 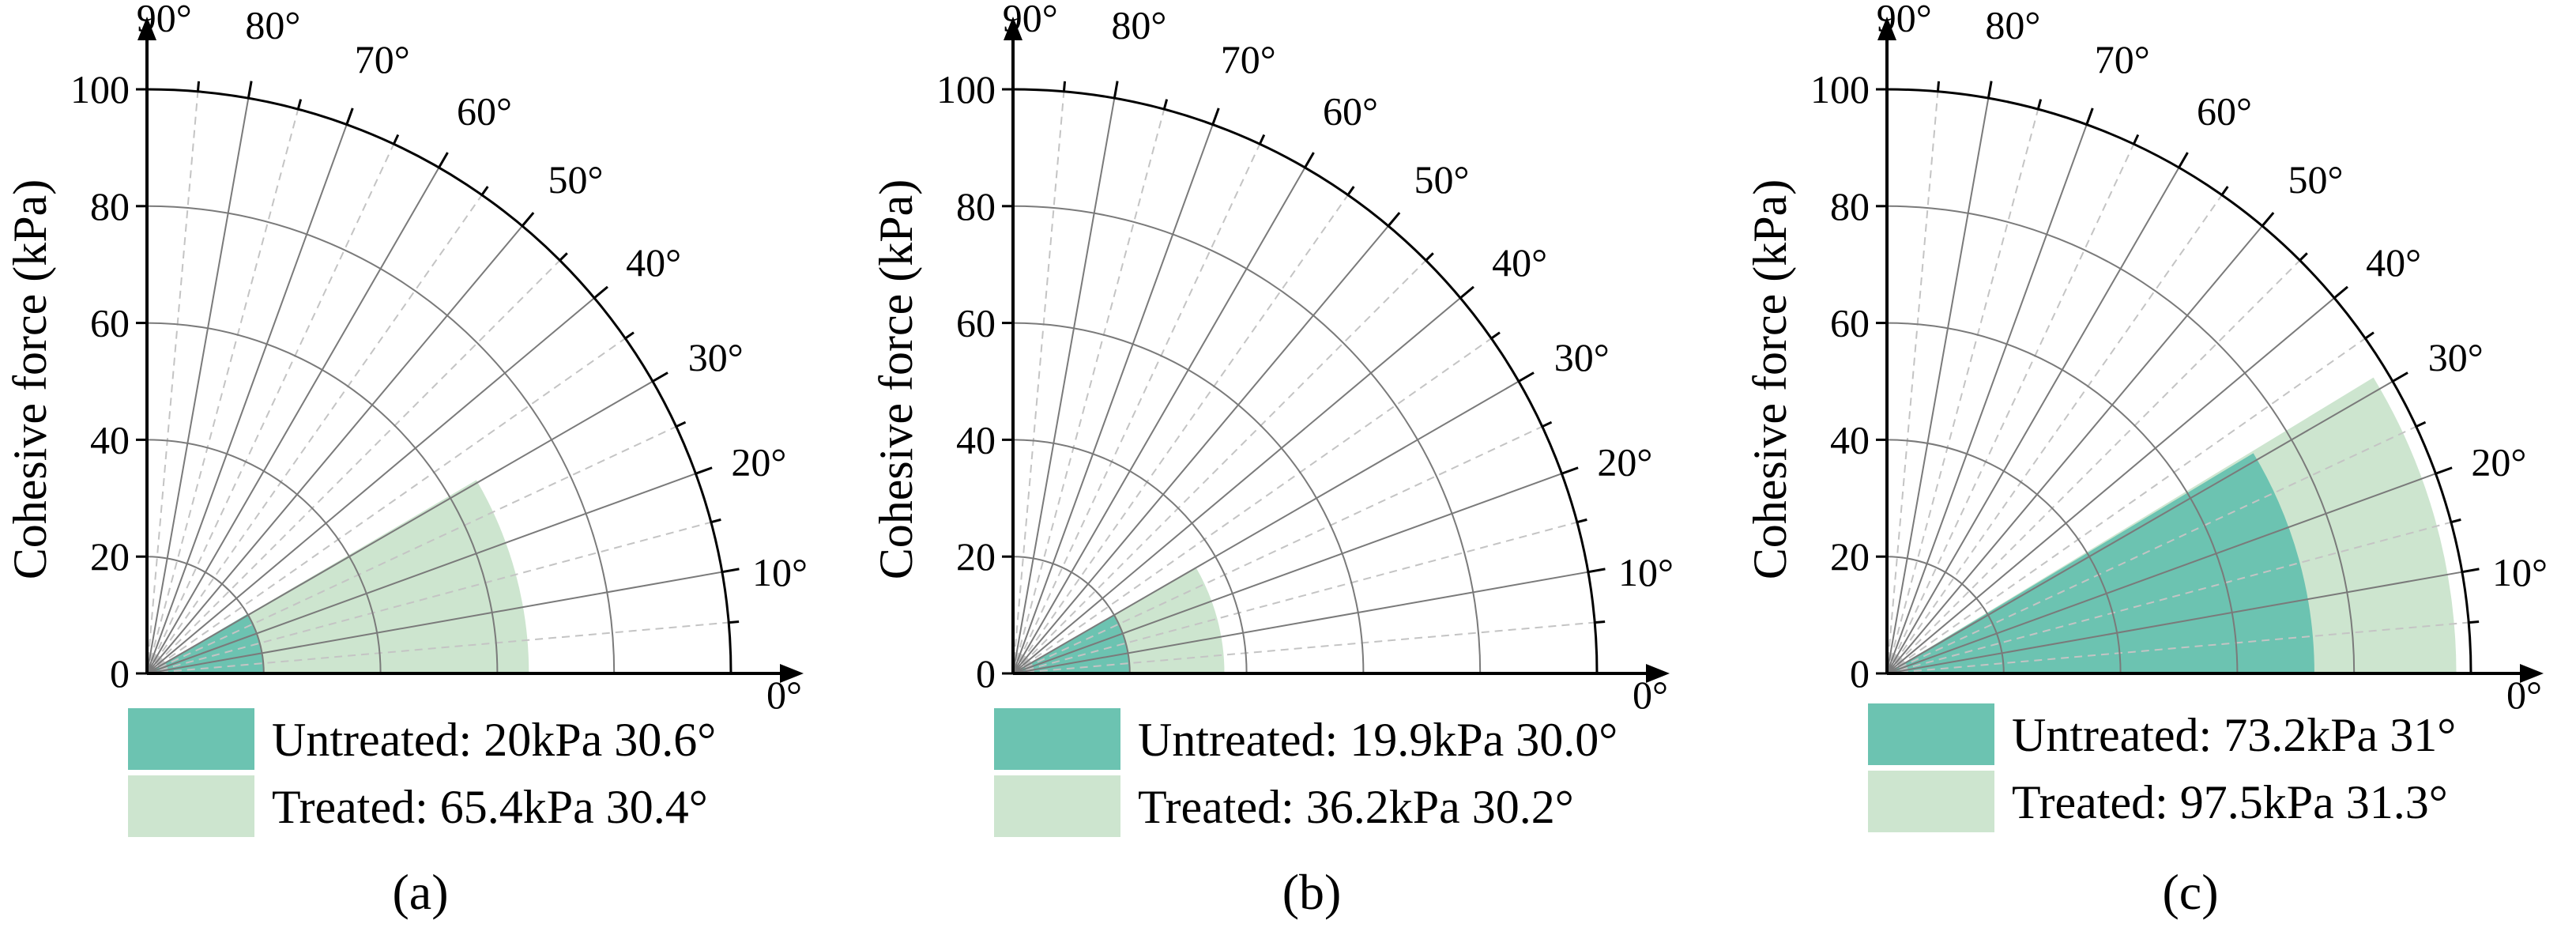 I want to click on y-tick-label: 60, so click(x=976, y=323).